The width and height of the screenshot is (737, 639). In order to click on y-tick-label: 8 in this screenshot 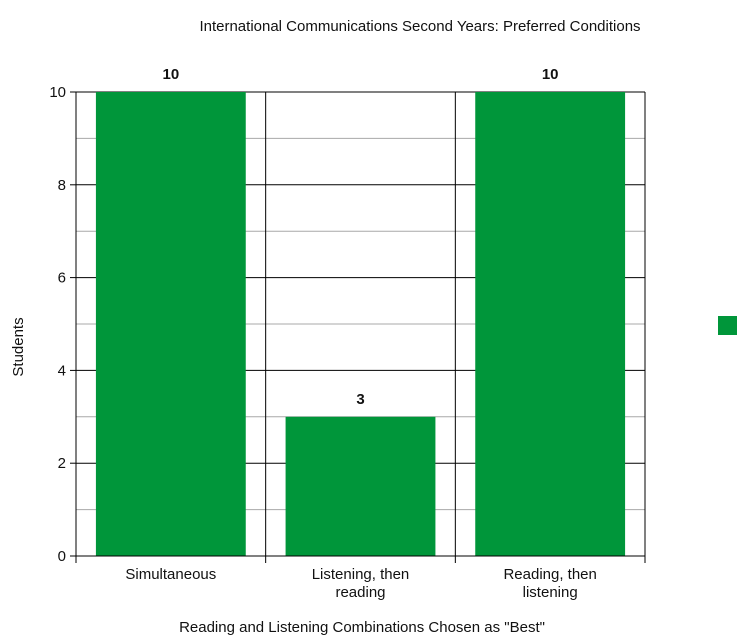, I will do `click(62, 185)`.